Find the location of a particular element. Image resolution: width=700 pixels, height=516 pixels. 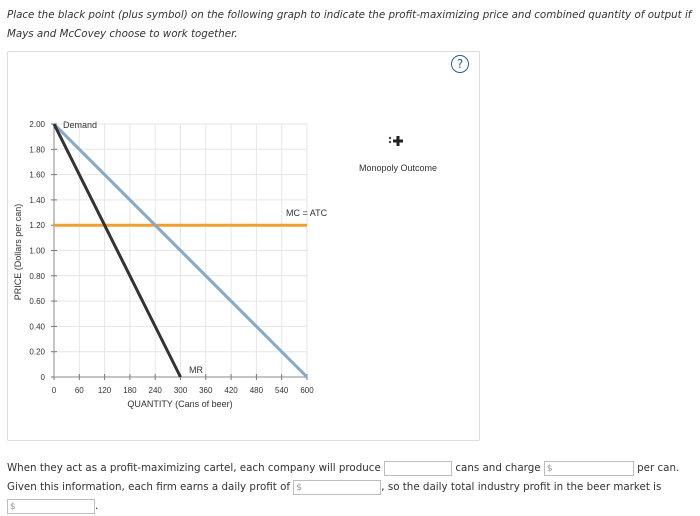

x-tick-label: 480 is located at coordinates (257, 390).